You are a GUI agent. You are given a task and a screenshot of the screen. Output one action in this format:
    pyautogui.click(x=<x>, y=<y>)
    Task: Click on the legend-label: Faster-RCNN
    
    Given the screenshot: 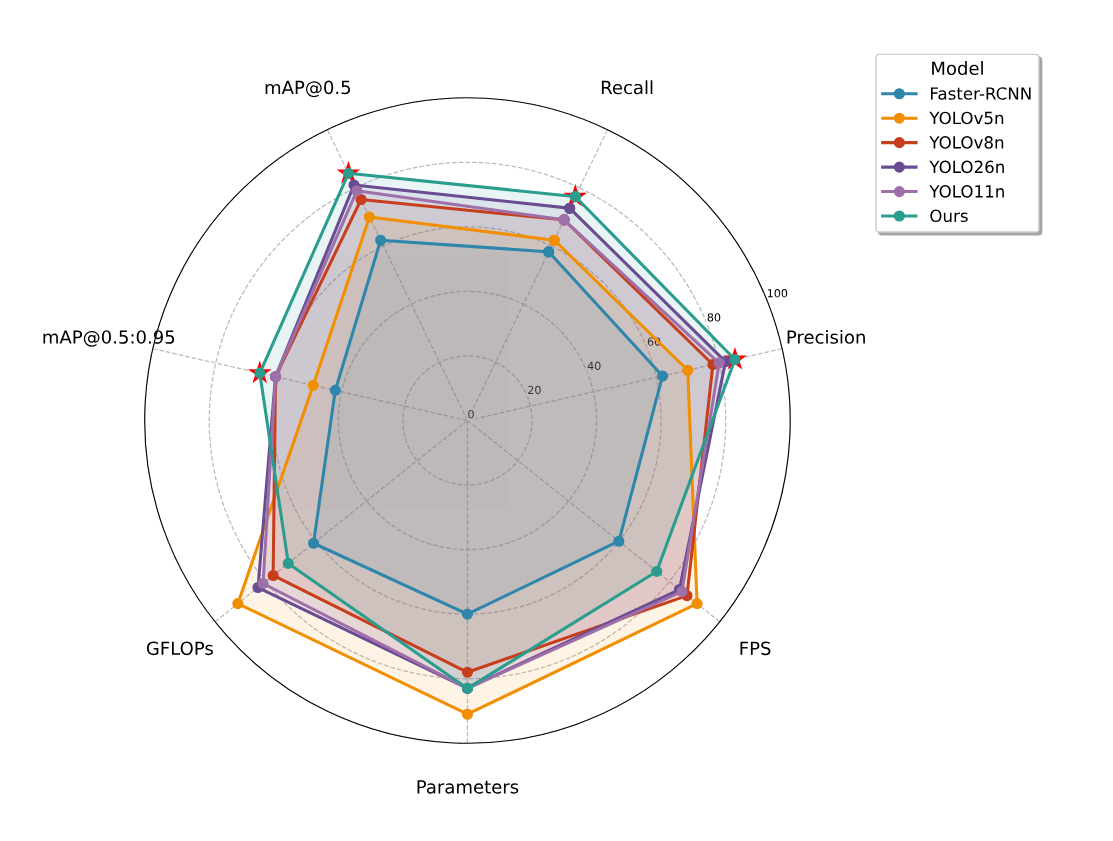 What is the action you would take?
    pyautogui.click(x=981, y=93)
    